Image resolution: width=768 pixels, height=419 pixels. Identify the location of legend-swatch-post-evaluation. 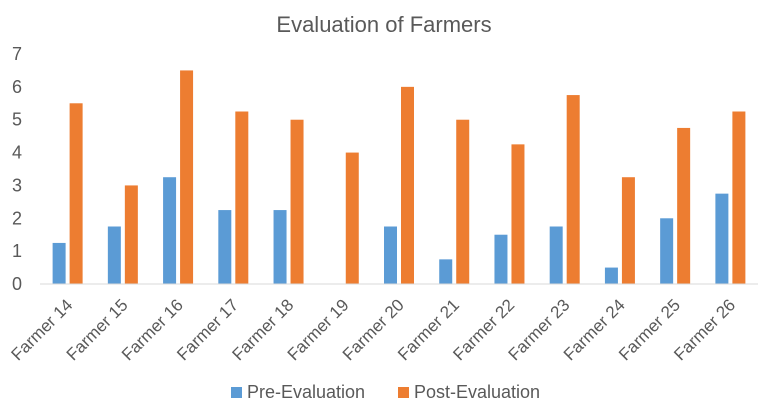
(403, 392).